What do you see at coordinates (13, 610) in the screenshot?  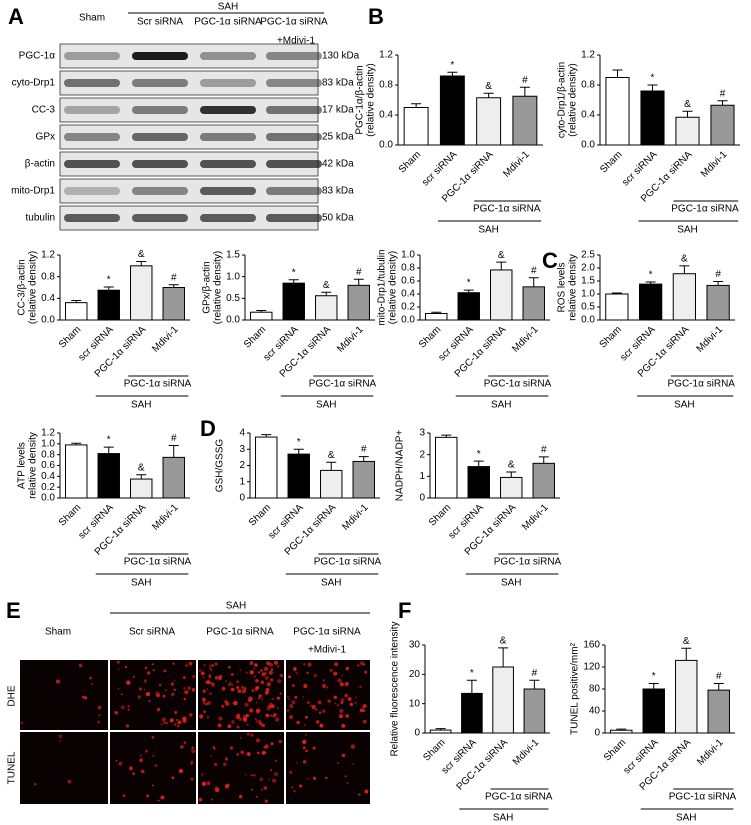 I see `panel-label: E` at bounding box center [13, 610].